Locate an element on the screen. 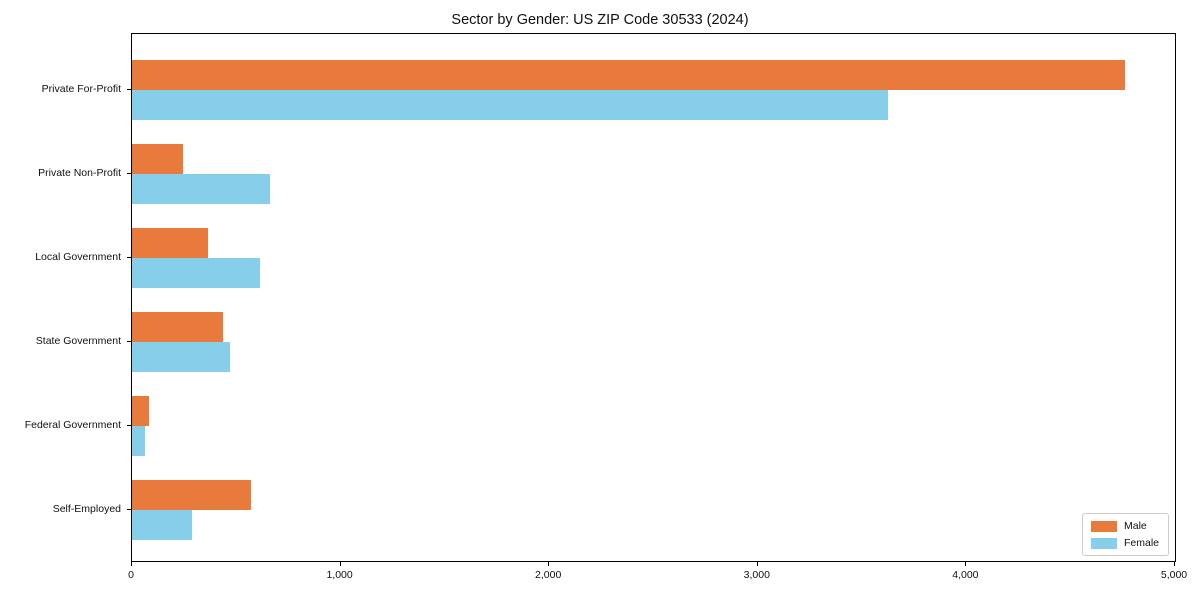 The height and width of the screenshot is (600, 1200). category-label: Local Government is located at coordinates (78, 257).